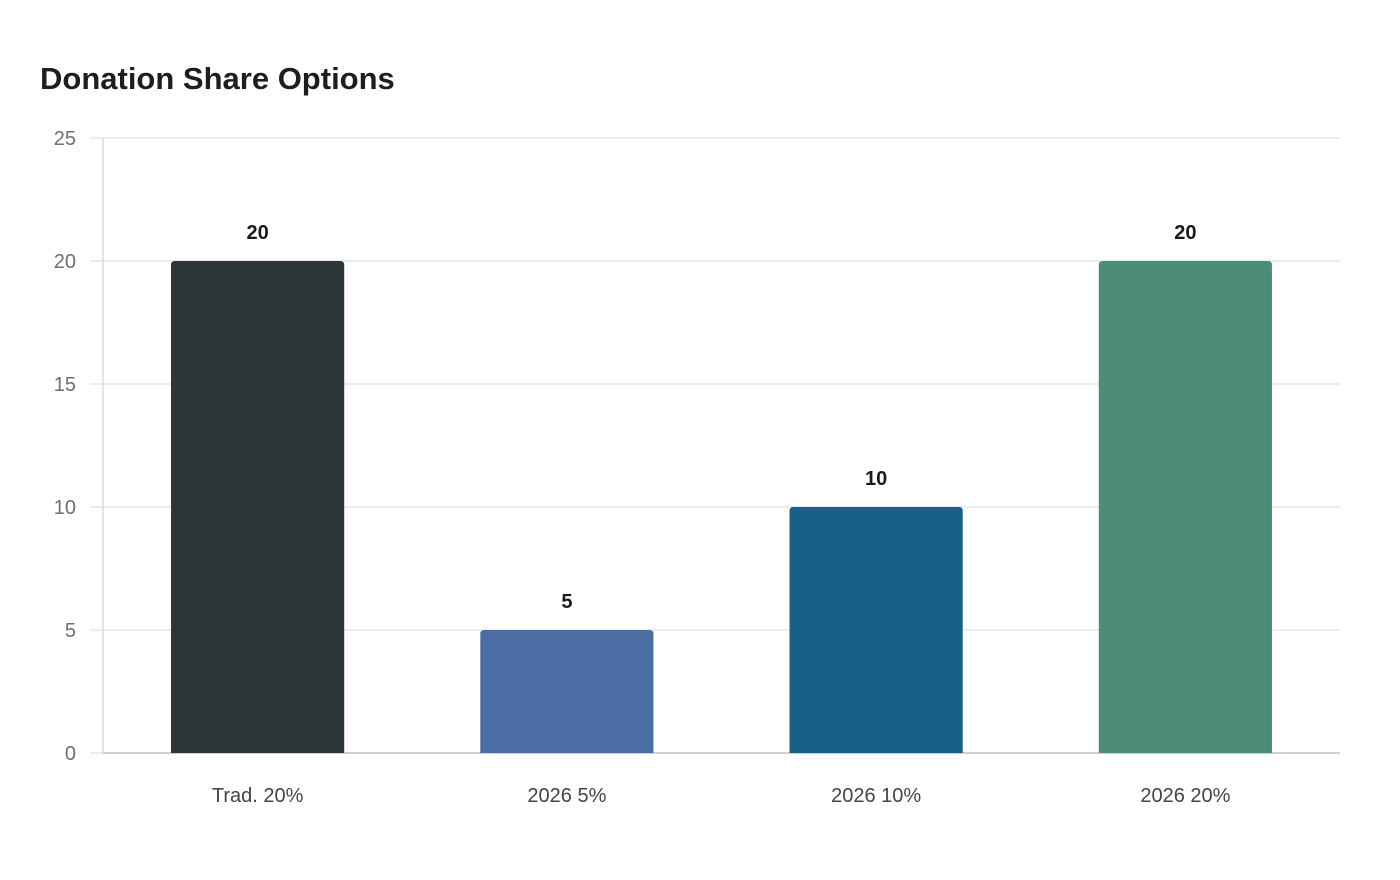 Image resolution: width=1400 pixels, height=880 pixels. Describe the element at coordinates (65, 446) in the screenshot. I see `y-tick-labels: 0 5 10 15 20 25` at that location.